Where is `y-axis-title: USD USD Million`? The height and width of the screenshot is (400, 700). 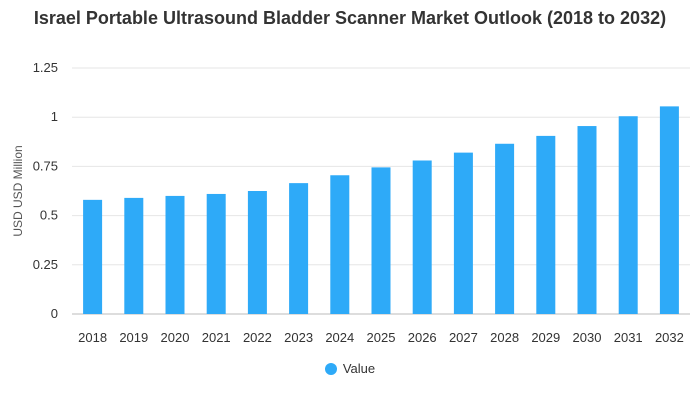 y-axis-title: USD USD Million is located at coordinates (18, 190).